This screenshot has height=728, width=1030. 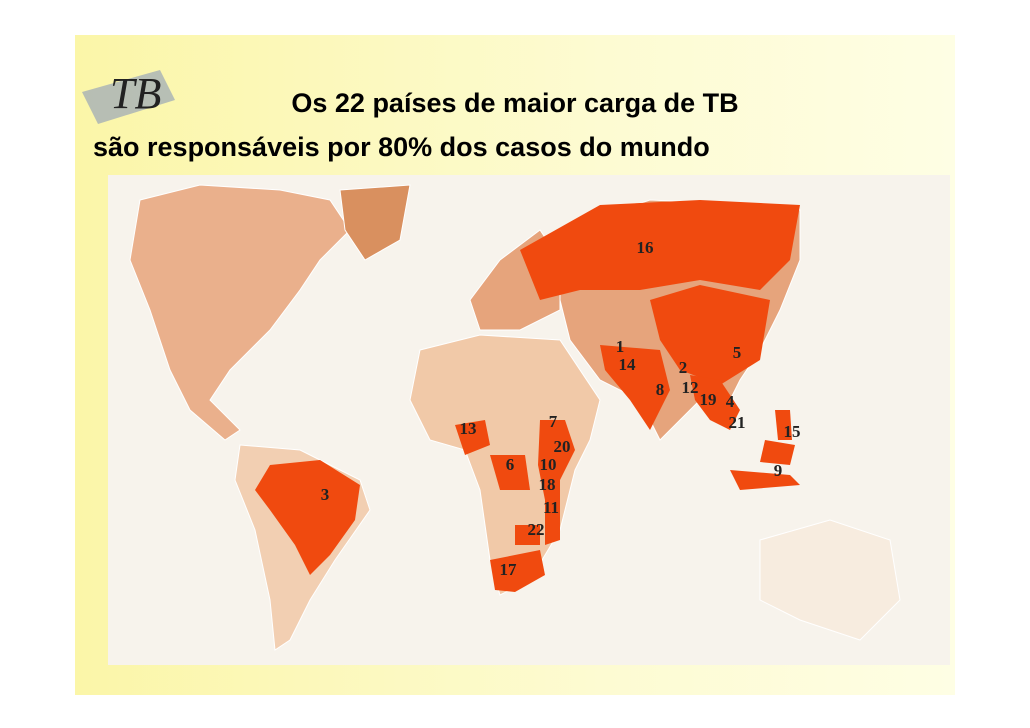 I want to click on country-label: 4, so click(x=730, y=401).